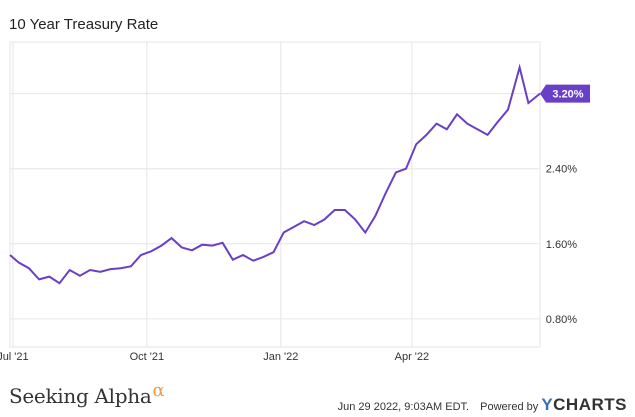  I want to click on x-tick-label: Jan '22, so click(280, 357).